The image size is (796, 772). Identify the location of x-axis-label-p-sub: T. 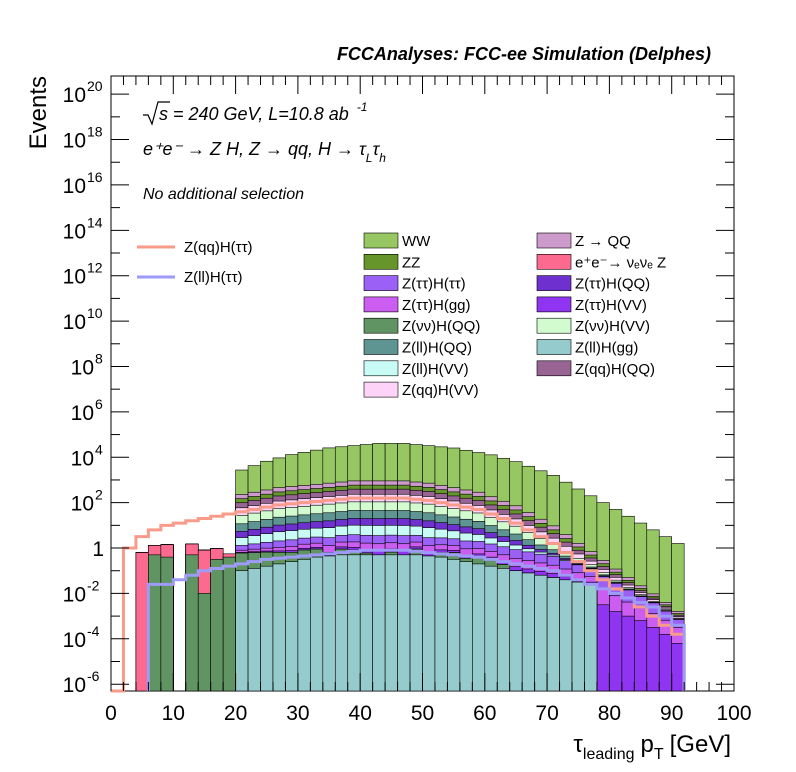
(659, 754).